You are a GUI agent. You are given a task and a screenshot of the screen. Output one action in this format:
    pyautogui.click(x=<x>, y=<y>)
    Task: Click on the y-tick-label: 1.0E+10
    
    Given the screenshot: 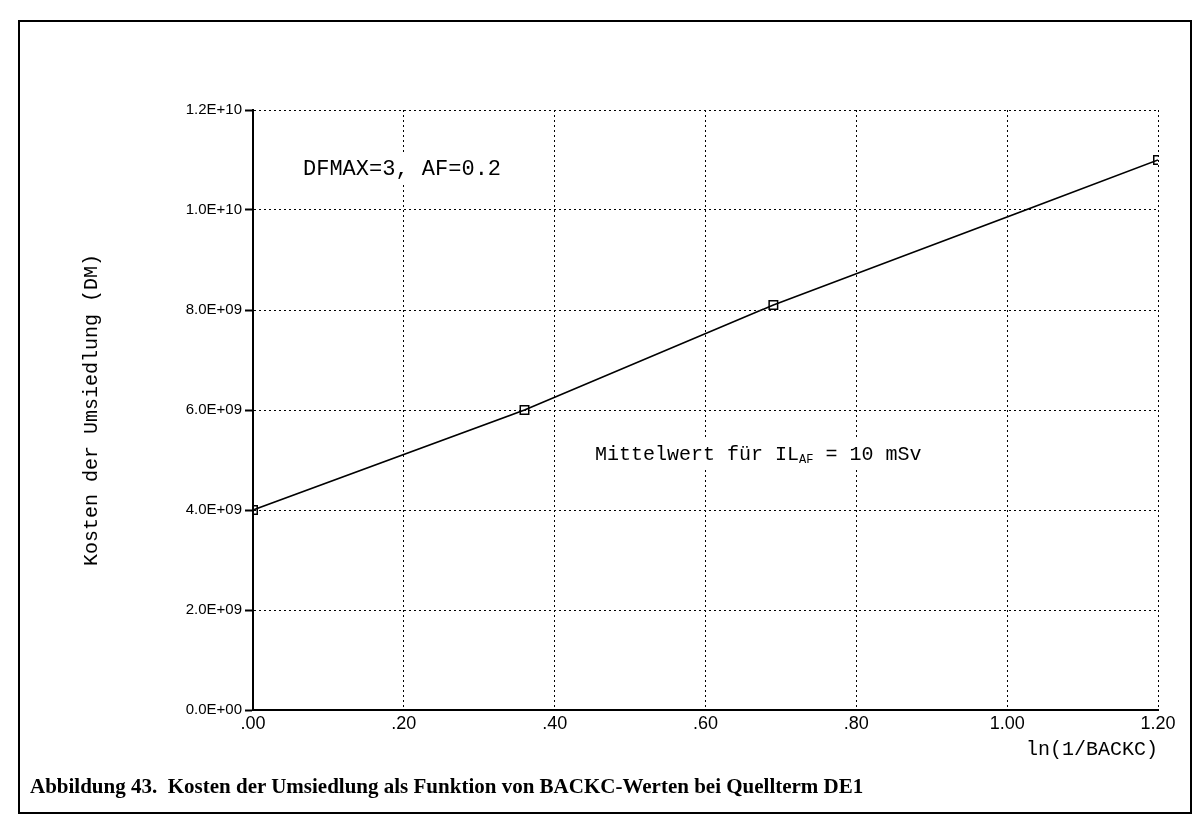 What is the action you would take?
    pyautogui.click(x=213, y=209)
    